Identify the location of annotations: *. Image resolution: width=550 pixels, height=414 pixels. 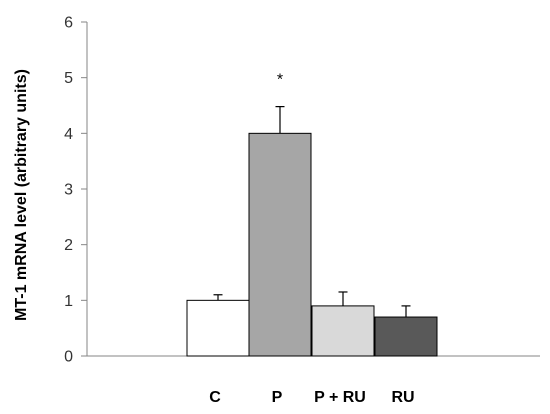
(280, 80).